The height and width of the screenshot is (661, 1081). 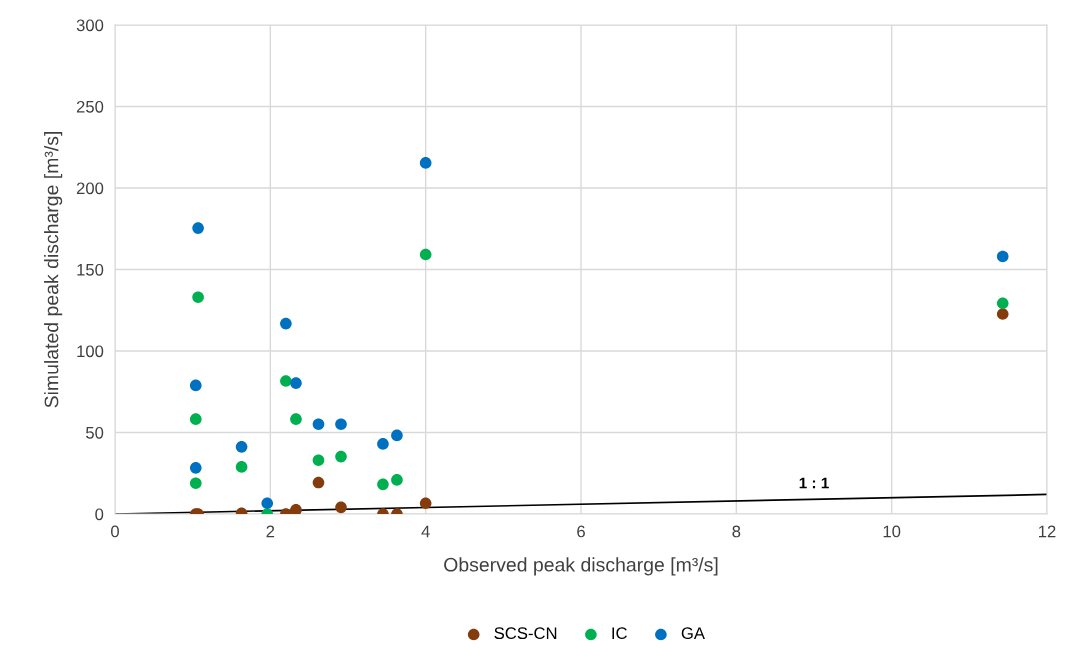 I want to click on x-tick-label: 8, so click(x=736, y=531).